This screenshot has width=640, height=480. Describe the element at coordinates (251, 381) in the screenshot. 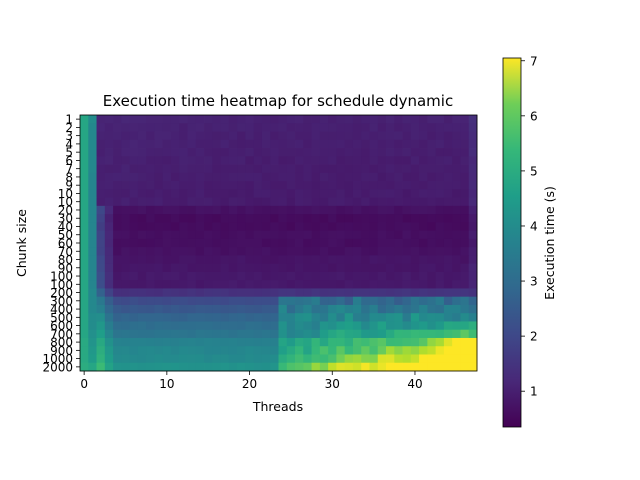

I see `x-axis-ticks: 0 10 20 30 40` at that location.